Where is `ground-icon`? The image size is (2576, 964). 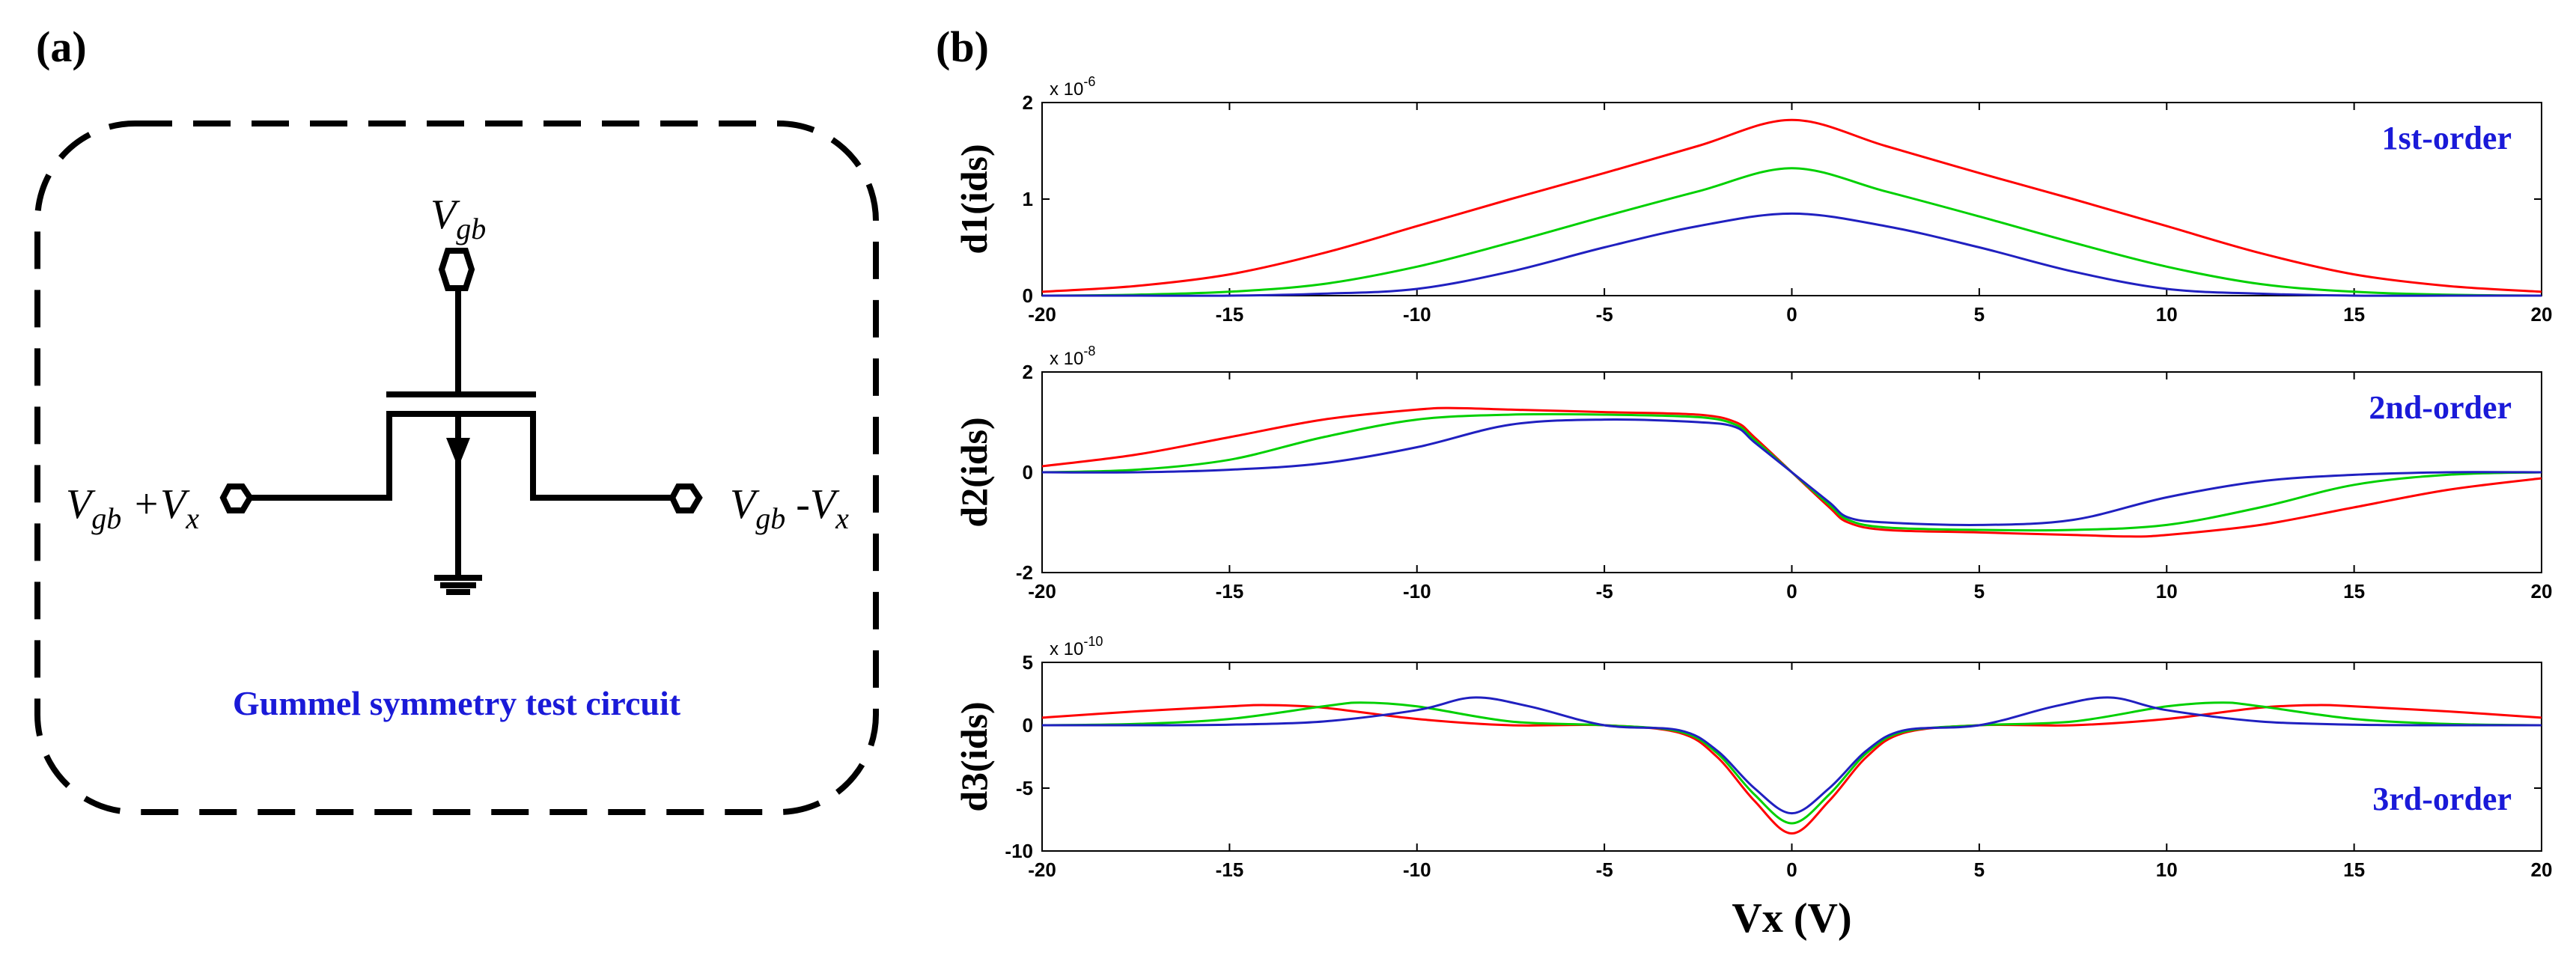 ground-icon is located at coordinates (458, 585).